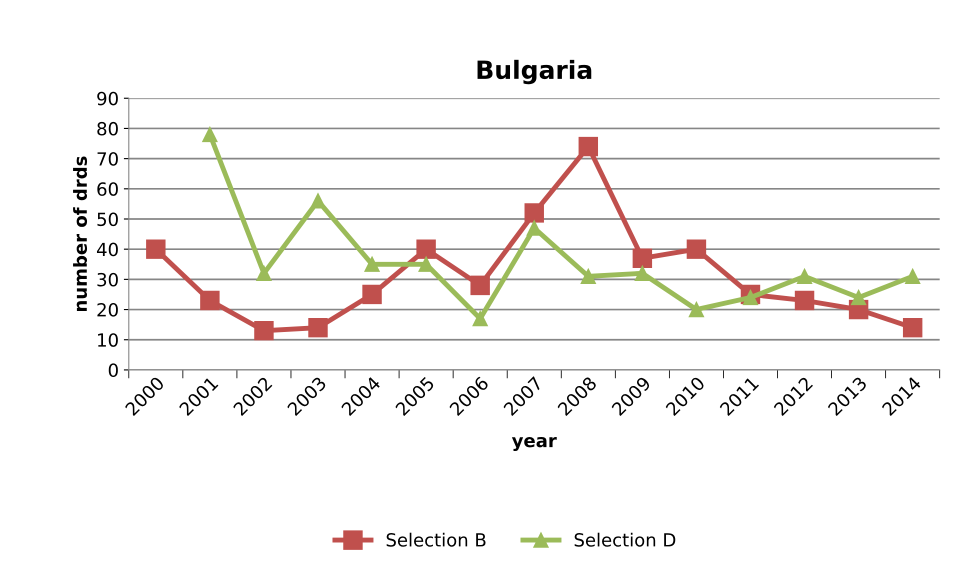  What do you see at coordinates (107, 310) in the screenshot?
I see `y-tick-label: 20` at bounding box center [107, 310].